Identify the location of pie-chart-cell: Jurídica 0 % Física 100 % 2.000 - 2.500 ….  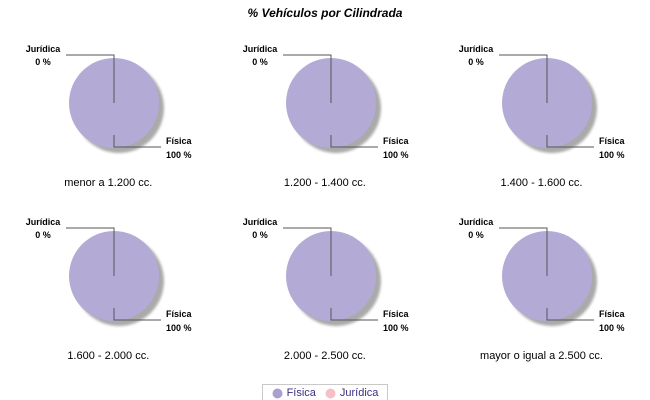
(325, 295).